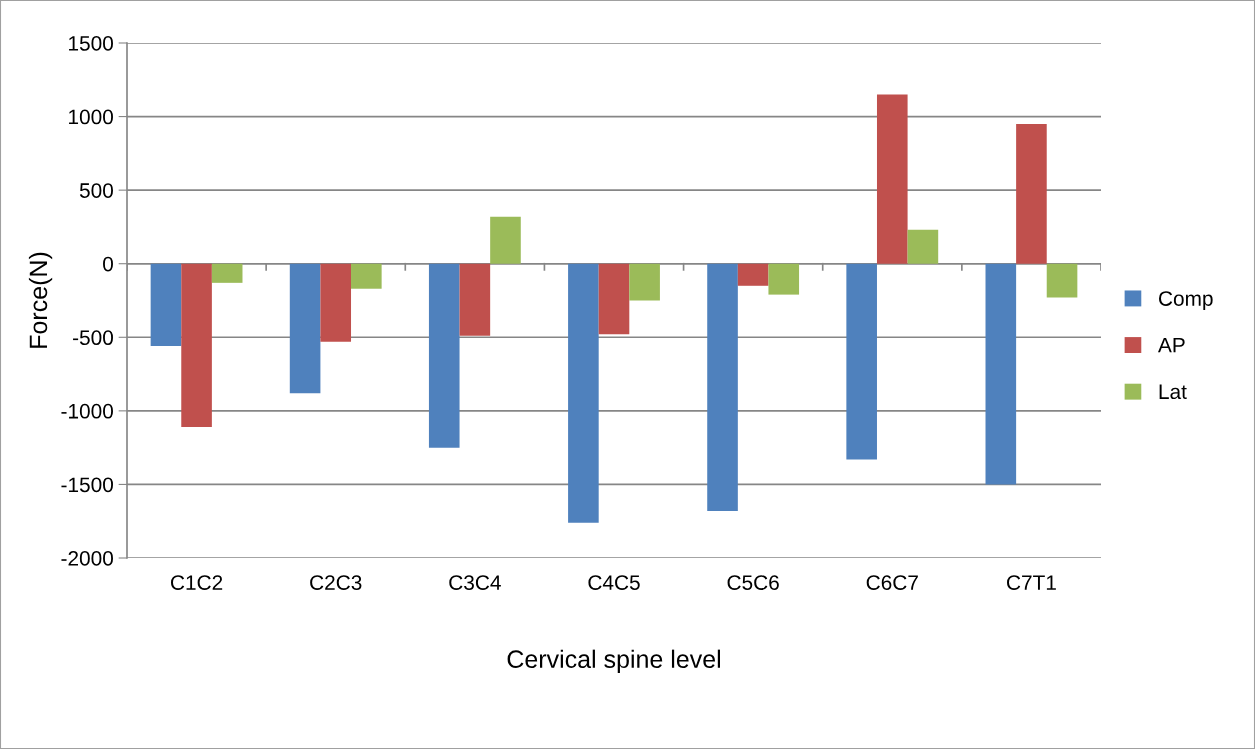  I want to click on legend-label: Comp, so click(1186, 300).